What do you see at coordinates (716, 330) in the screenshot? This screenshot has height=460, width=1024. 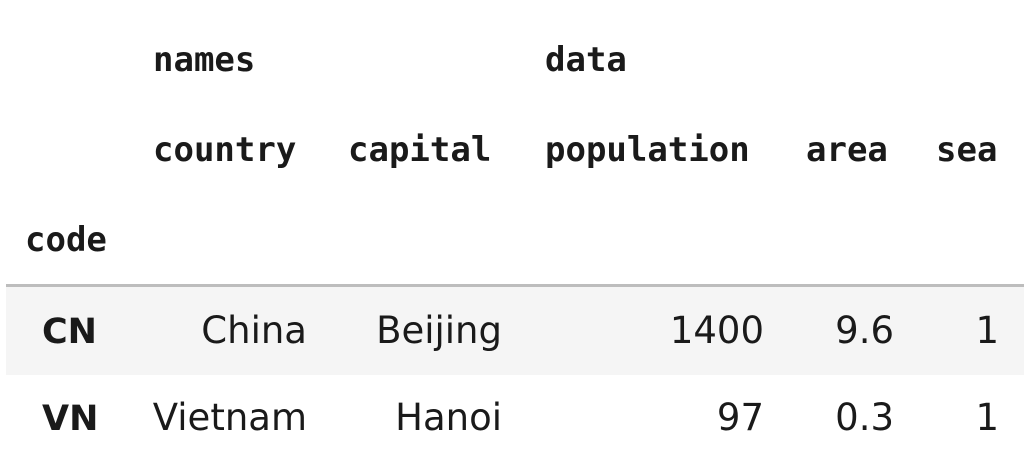 I see `cell-population: 1400` at bounding box center [716, 330].